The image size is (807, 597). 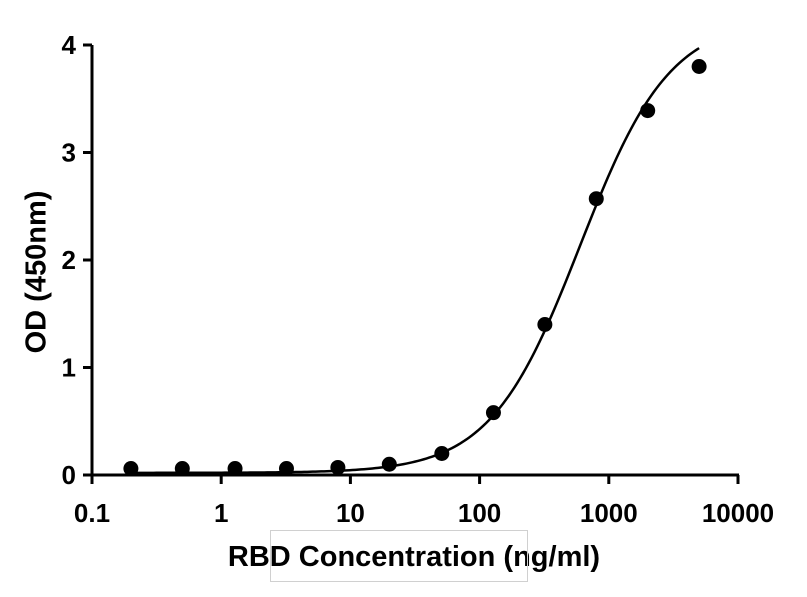 I want to click on y-tick-label: 0, so click(x=69, y=475).